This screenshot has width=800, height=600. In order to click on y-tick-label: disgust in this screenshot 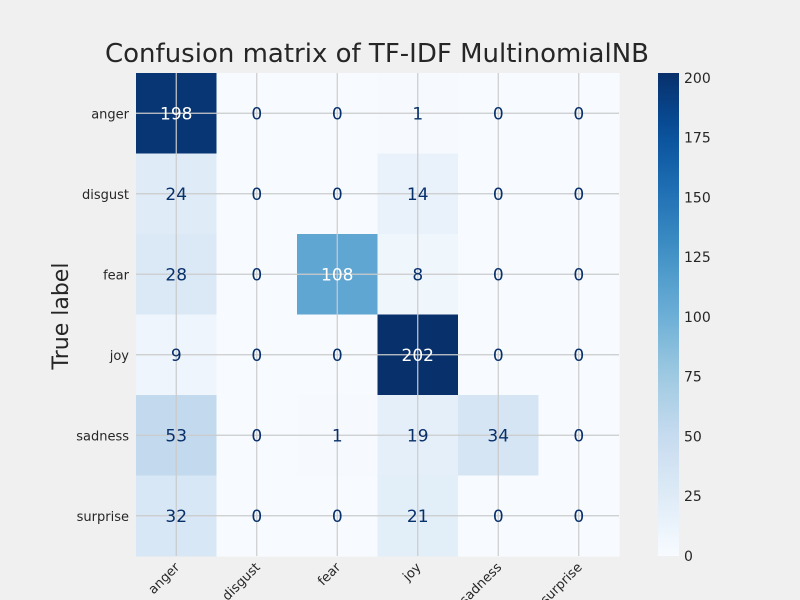, I will do `click(105, 195)`.